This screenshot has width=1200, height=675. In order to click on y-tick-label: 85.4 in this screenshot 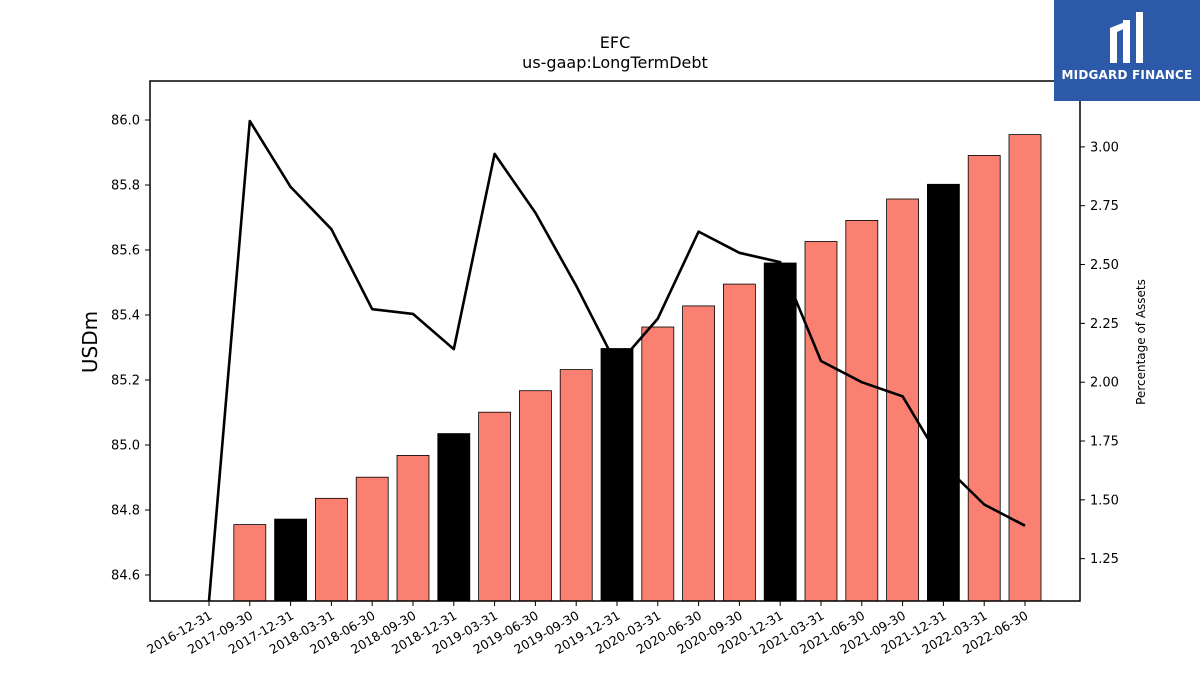, I will do `click(125, 316)`.